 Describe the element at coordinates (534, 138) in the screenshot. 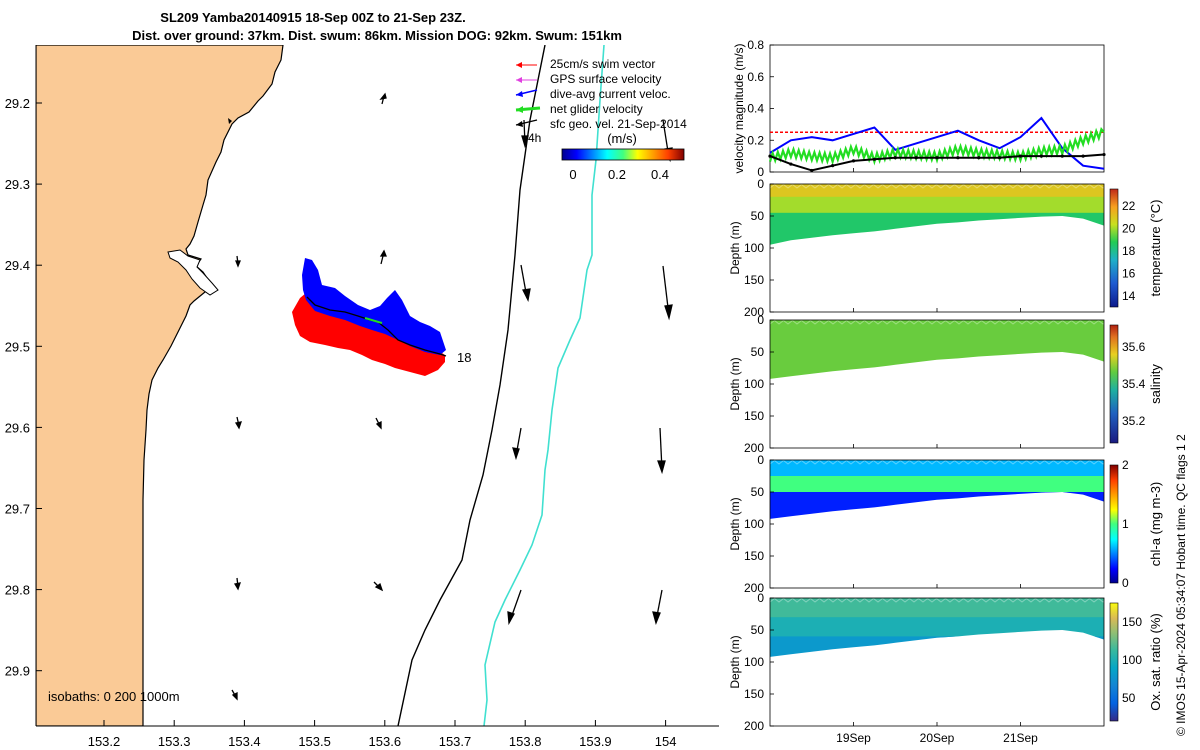

I see `legend-fragment: 4h` at that location.